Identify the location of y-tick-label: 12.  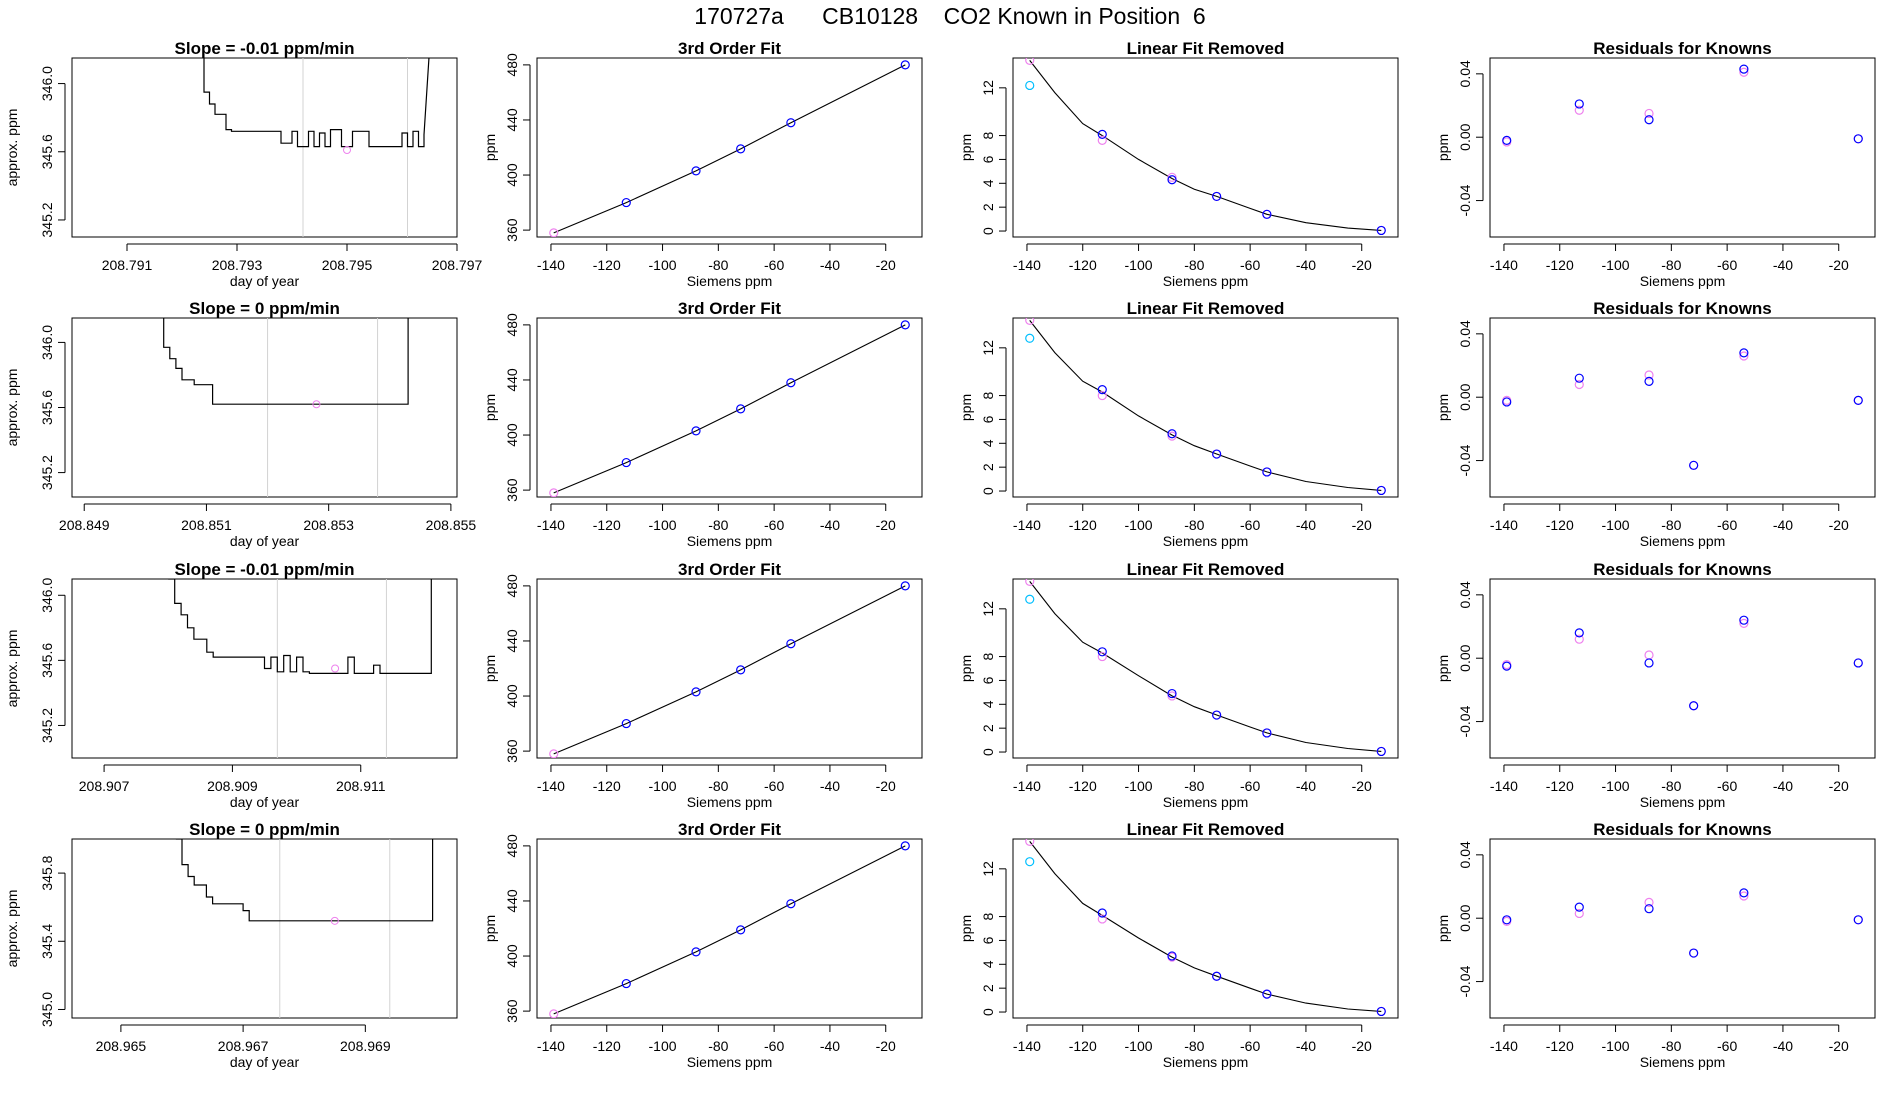
(988, 609).